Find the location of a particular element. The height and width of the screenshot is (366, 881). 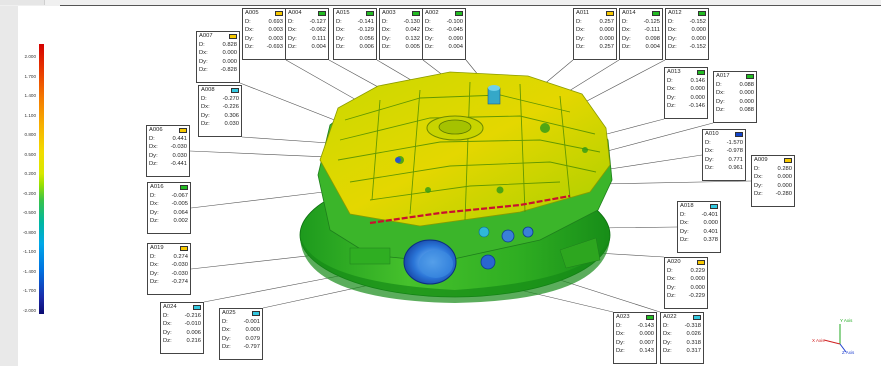

callout-a009: A009 D: 0.280 Dx: 0.000 Dy: 0.000 Dz: -0.280 is located at coordinates (773, 181).